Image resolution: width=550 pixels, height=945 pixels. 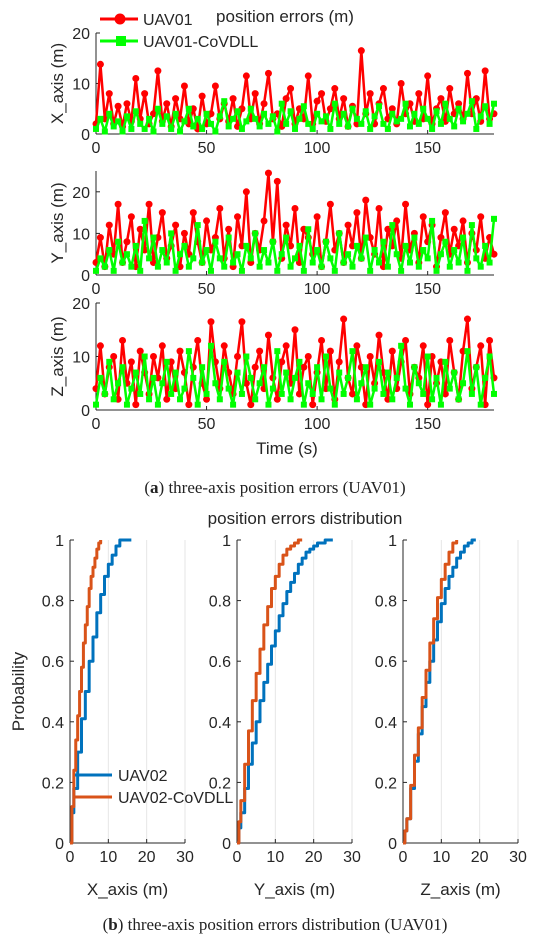 I want to click on y-tick-label: 0, so click(x=226, y=844).